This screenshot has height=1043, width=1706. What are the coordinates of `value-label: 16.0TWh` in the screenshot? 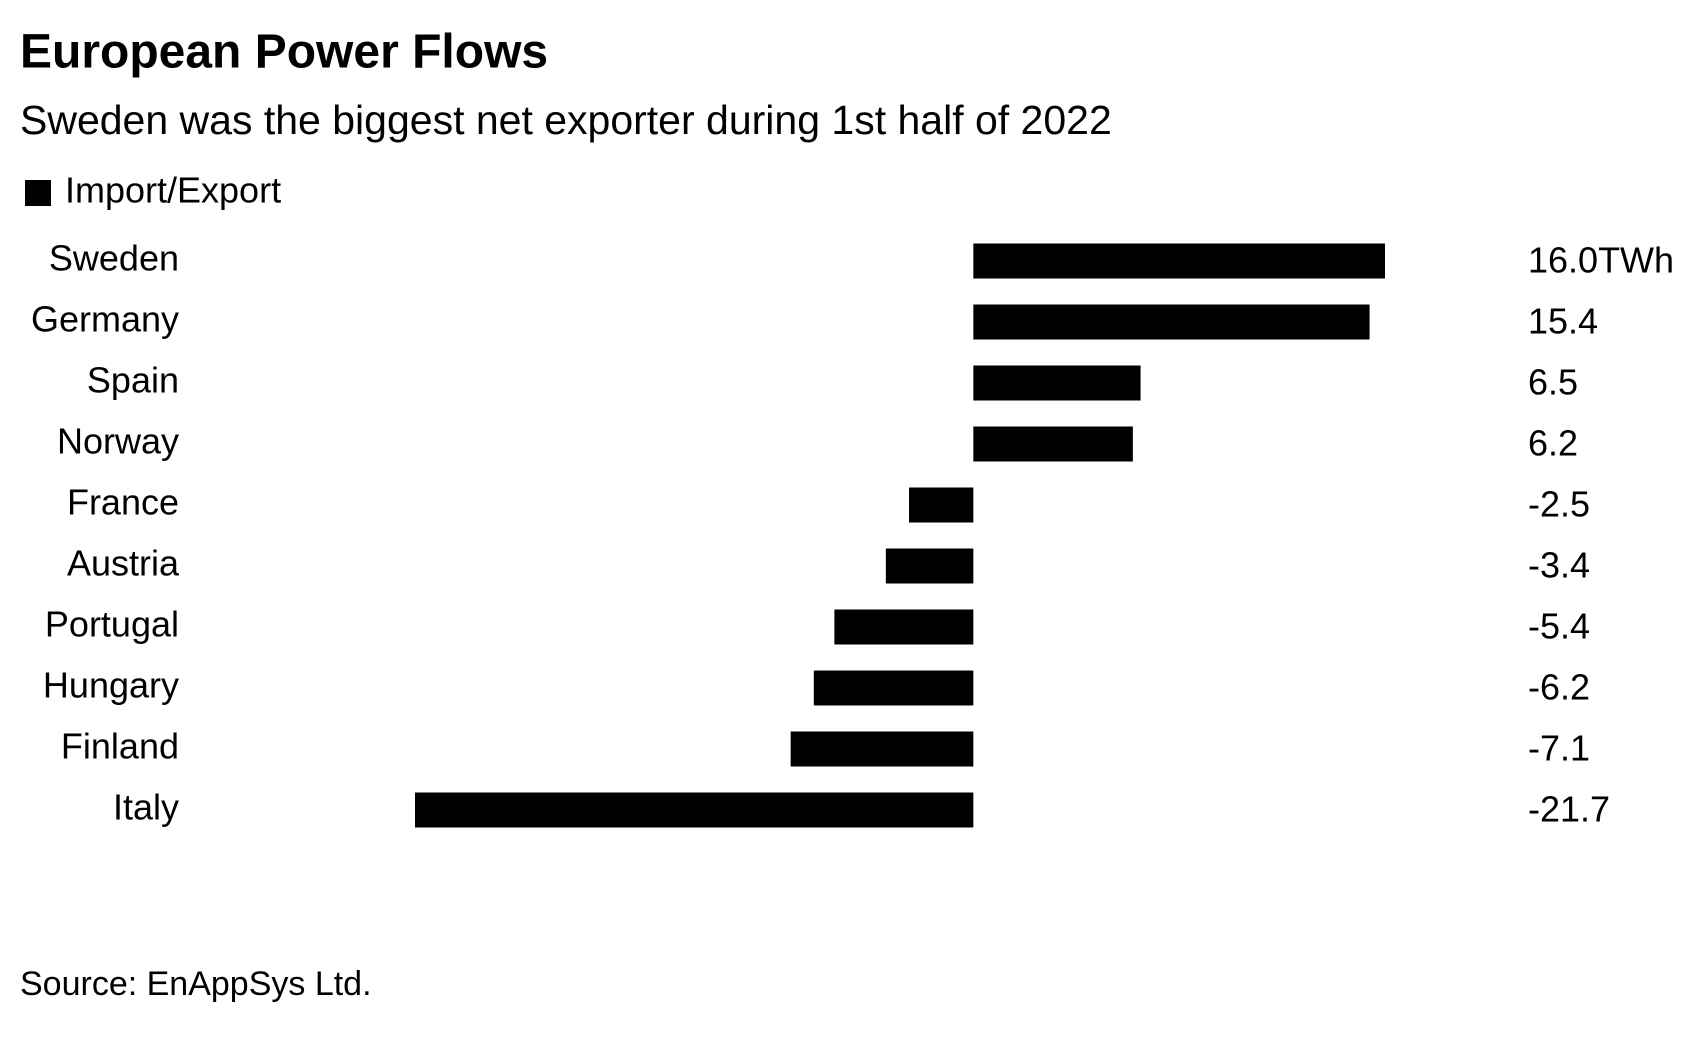 It's located at (1601, 260).